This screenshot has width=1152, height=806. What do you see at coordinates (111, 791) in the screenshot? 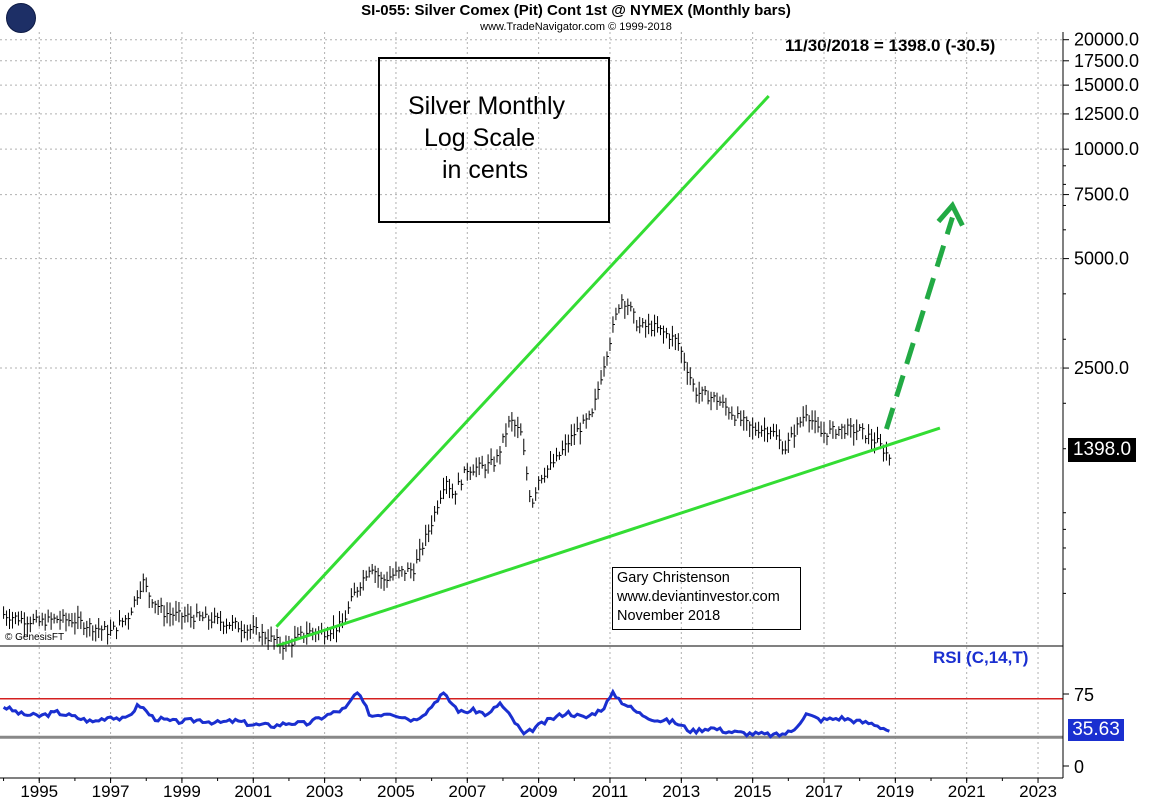
I see `x-tick-label: 1997` at bounding box center [111, 791].